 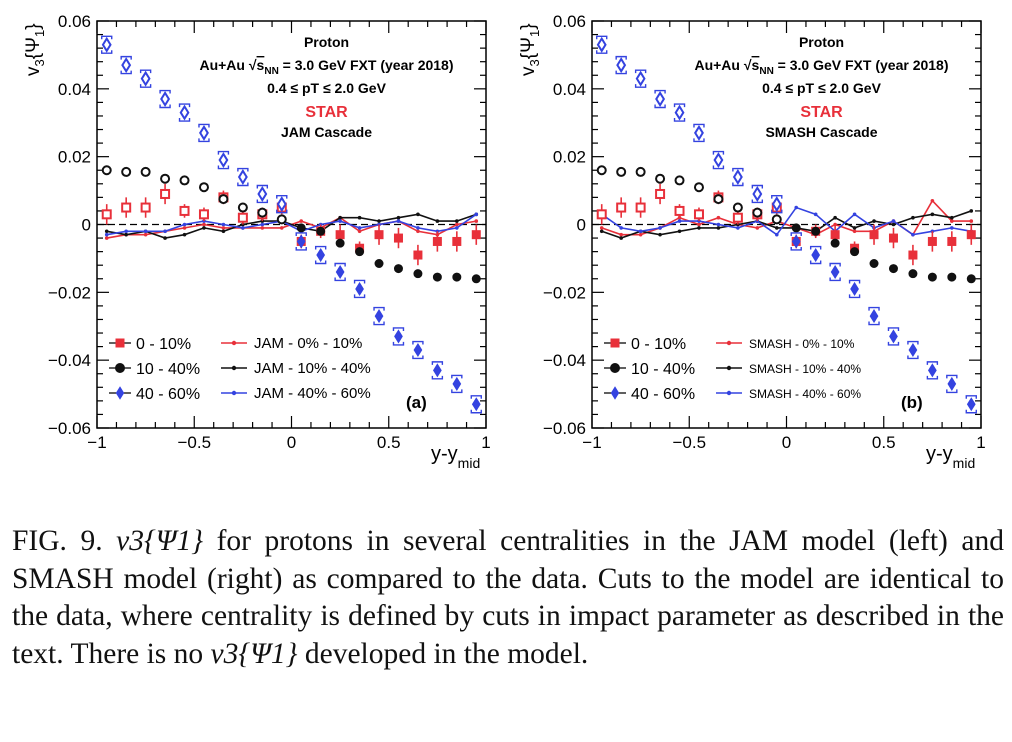 What do you see at coordinates (821, 112) in the screenshot?
I see `panel-b-annotation-experiment: STAR` at bounding box center [821, 112].